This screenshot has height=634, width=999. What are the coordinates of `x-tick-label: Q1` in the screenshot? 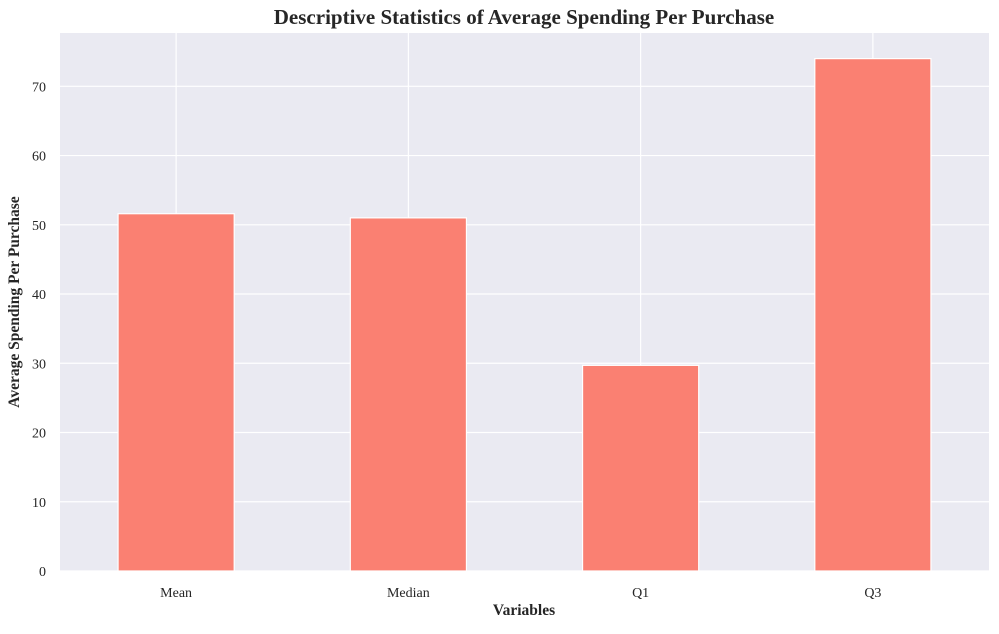 It's located at (640, 593).